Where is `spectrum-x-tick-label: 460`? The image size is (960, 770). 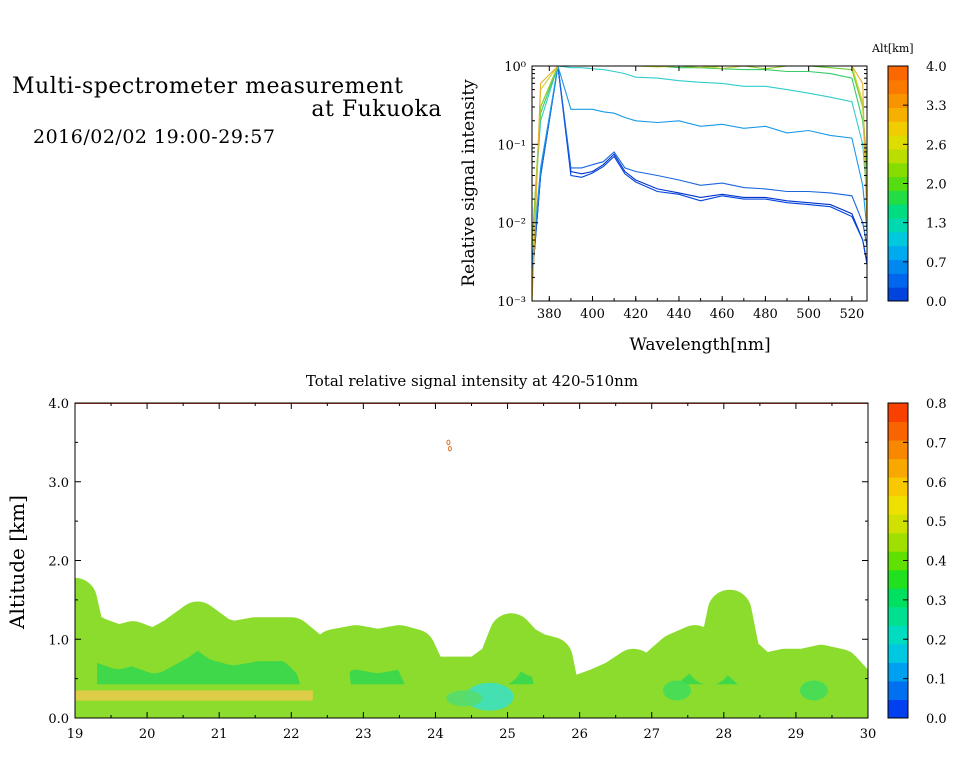
spectrum-x-tick-label: 460 is located at coordinates (722, 314).